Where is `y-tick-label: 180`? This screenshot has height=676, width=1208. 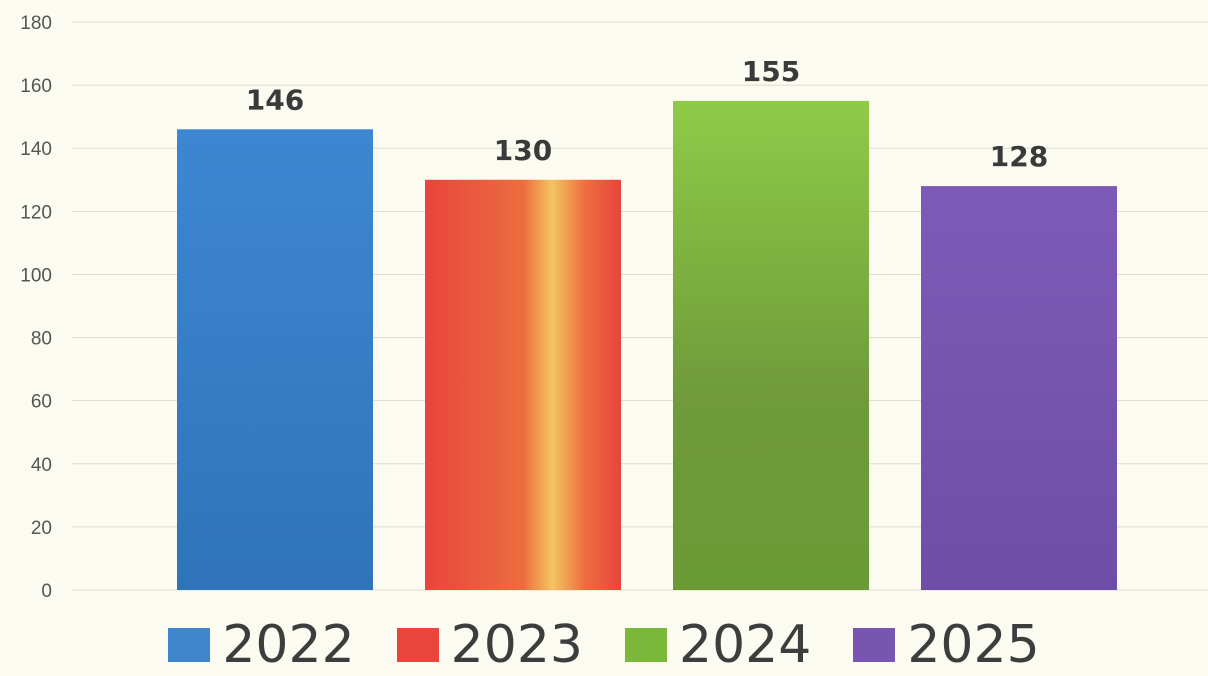 y-tick-label: 180 is located at coordinates (36, 23).